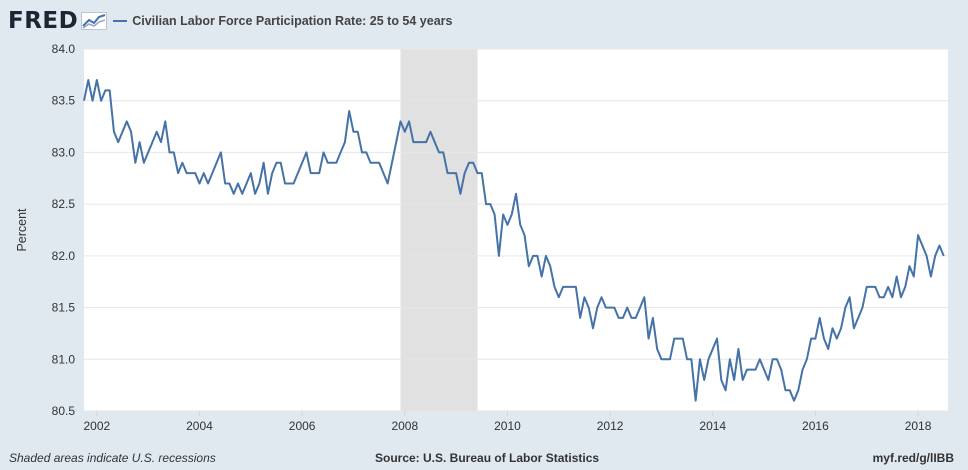 Image resolution: width=968 pixels, height=470 pixels. I want to click on recession-note: Shaded areas indicate U.S. recessions, so click(112, 458).